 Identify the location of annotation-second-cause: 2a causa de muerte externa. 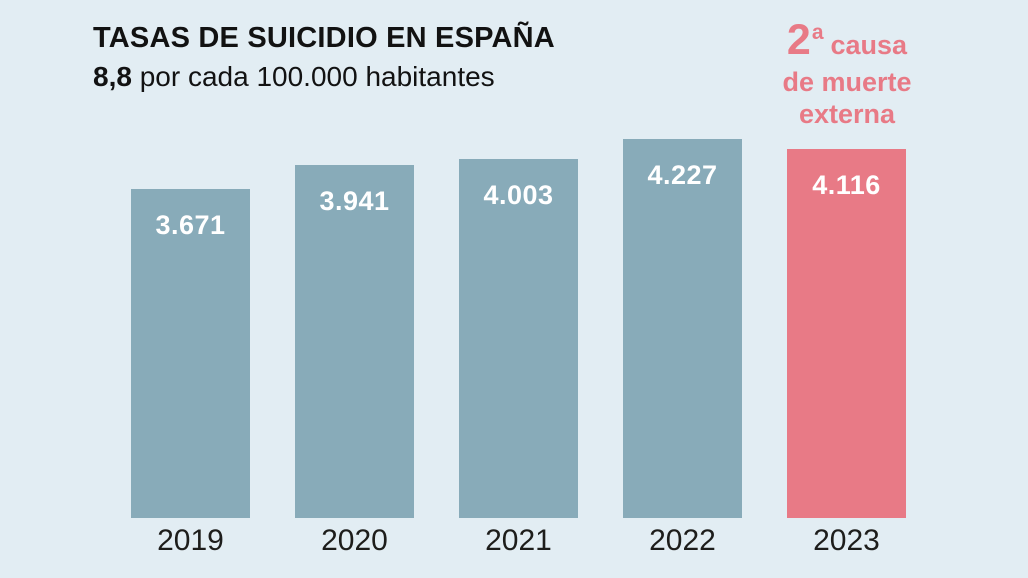
(847, 71).